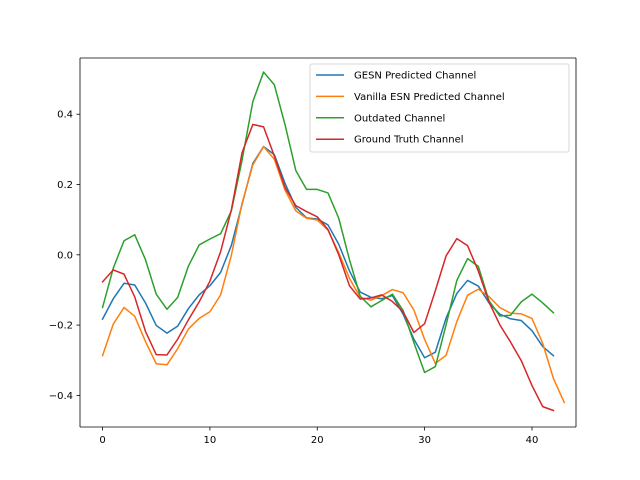 This screenshot has height=480, width=640. What do you see at coordinates (210, 440) in the screenshot?
I see `x-tick-label: 10` at bounding box center [210, 440].